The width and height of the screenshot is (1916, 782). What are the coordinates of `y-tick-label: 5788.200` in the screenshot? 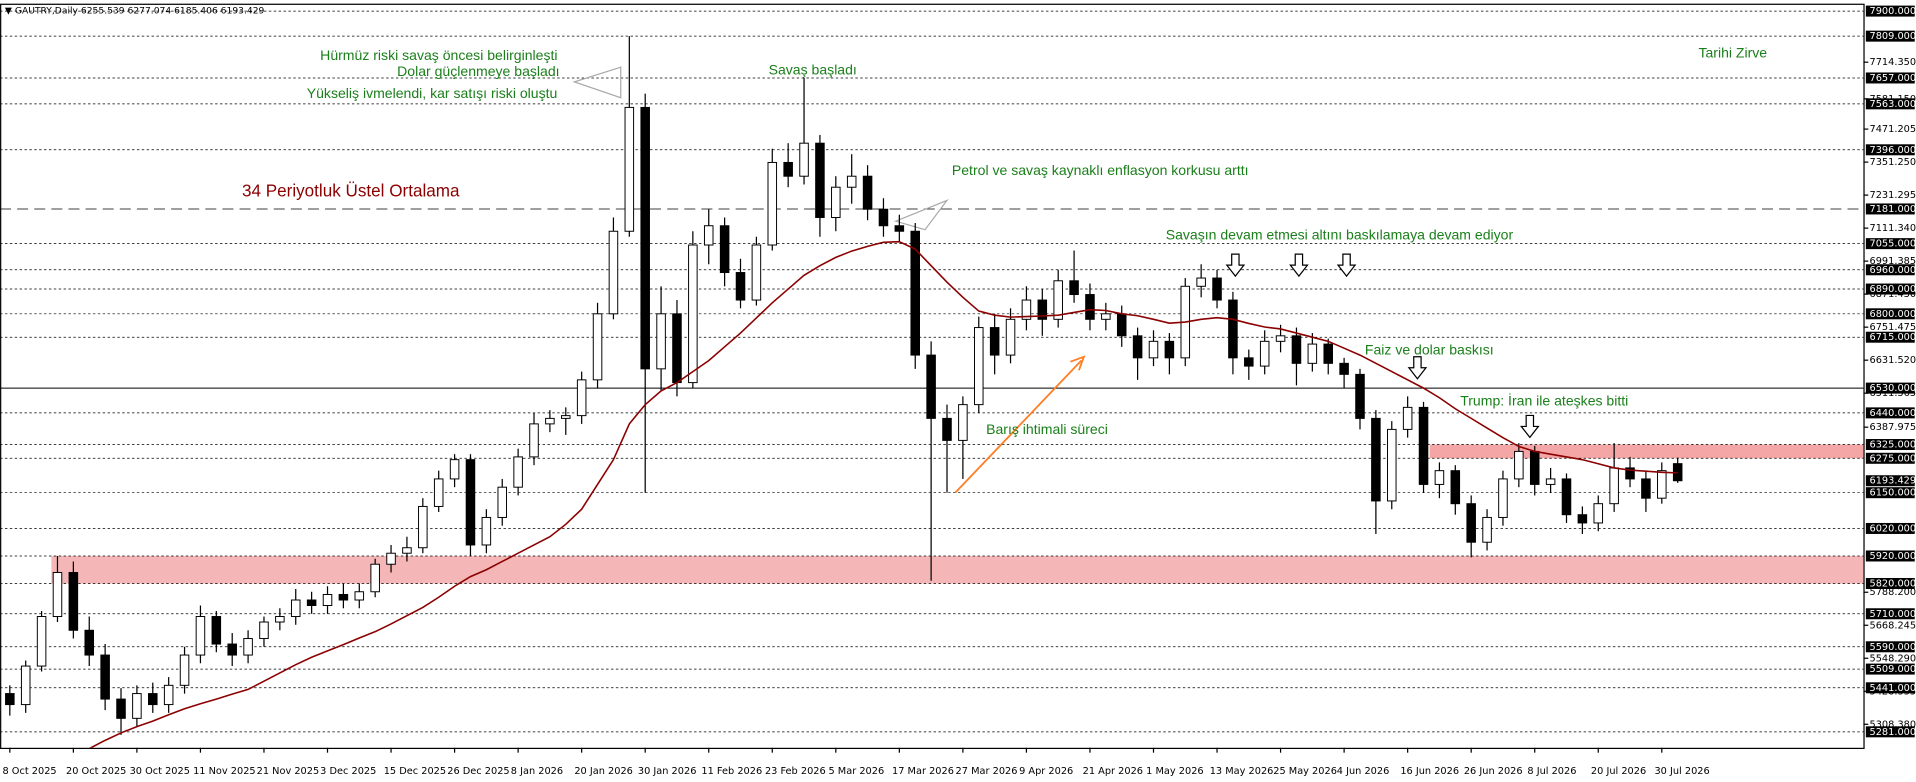 It's located at (1893, 592).